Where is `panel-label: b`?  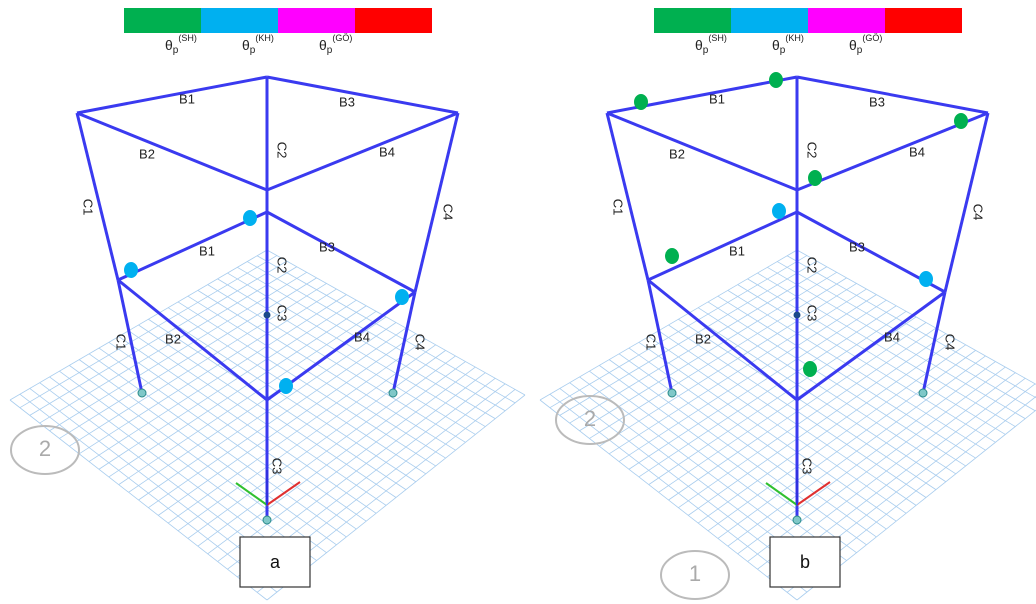
panel-label: b is located at coordinates (805, 562).